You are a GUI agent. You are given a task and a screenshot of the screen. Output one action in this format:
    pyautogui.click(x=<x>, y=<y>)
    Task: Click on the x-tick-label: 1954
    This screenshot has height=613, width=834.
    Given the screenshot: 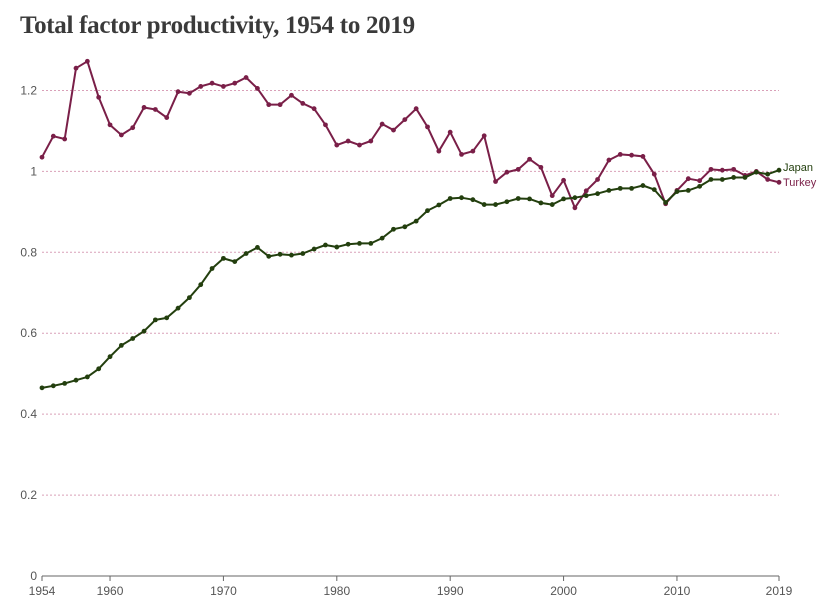 What is the action you would take?
    pyautogui.click(x=42, y=591)
    